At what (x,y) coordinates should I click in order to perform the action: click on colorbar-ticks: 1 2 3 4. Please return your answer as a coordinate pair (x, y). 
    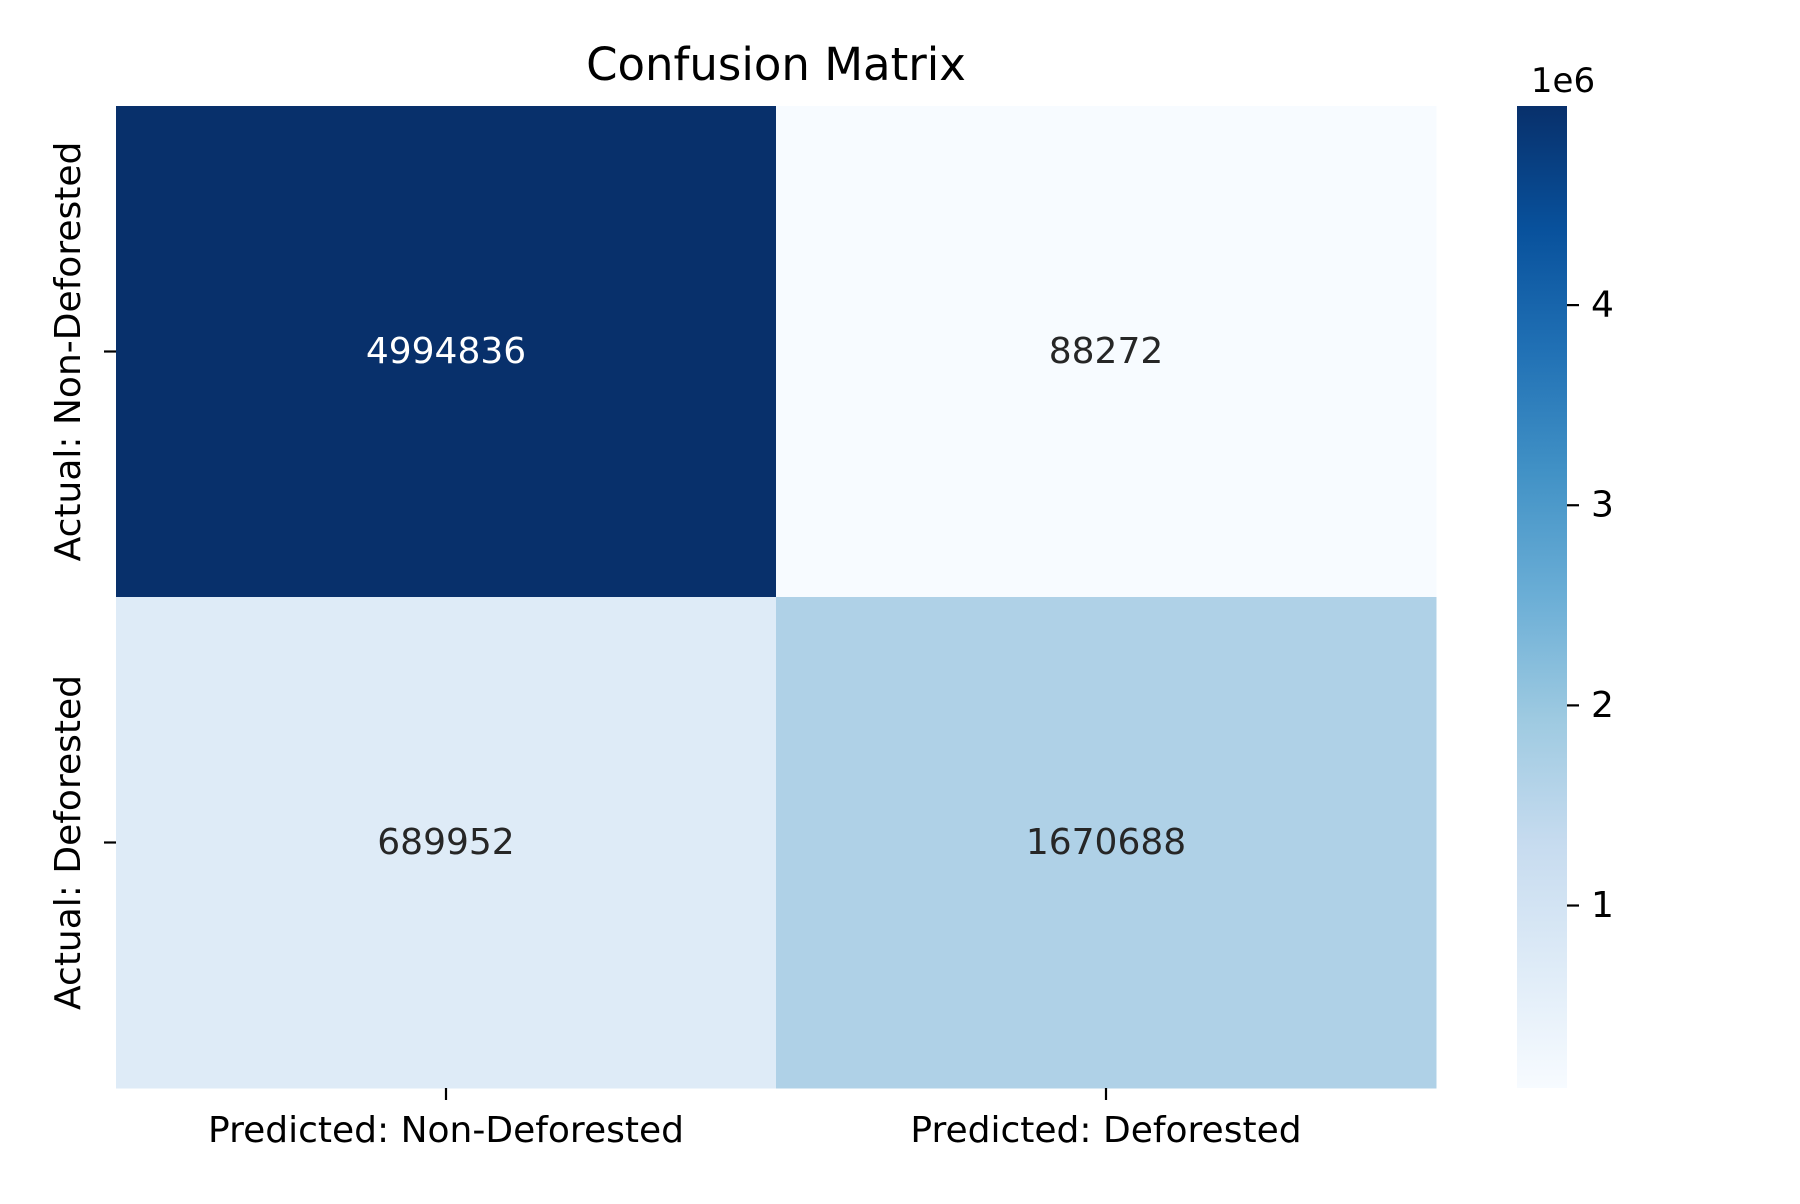
    Looking at the image, I should click on (1590, 605).